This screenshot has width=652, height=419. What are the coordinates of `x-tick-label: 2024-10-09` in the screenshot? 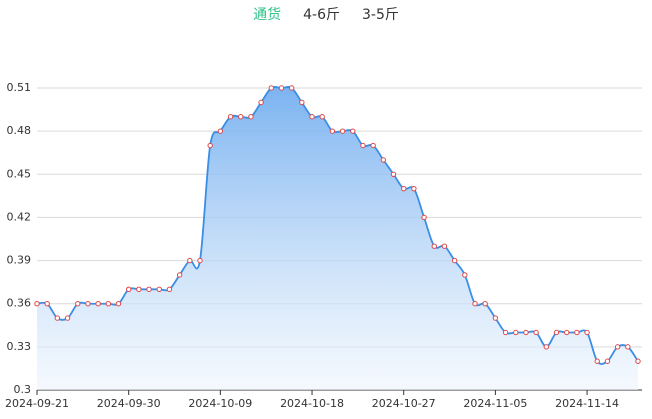 It's located at (220, 403).